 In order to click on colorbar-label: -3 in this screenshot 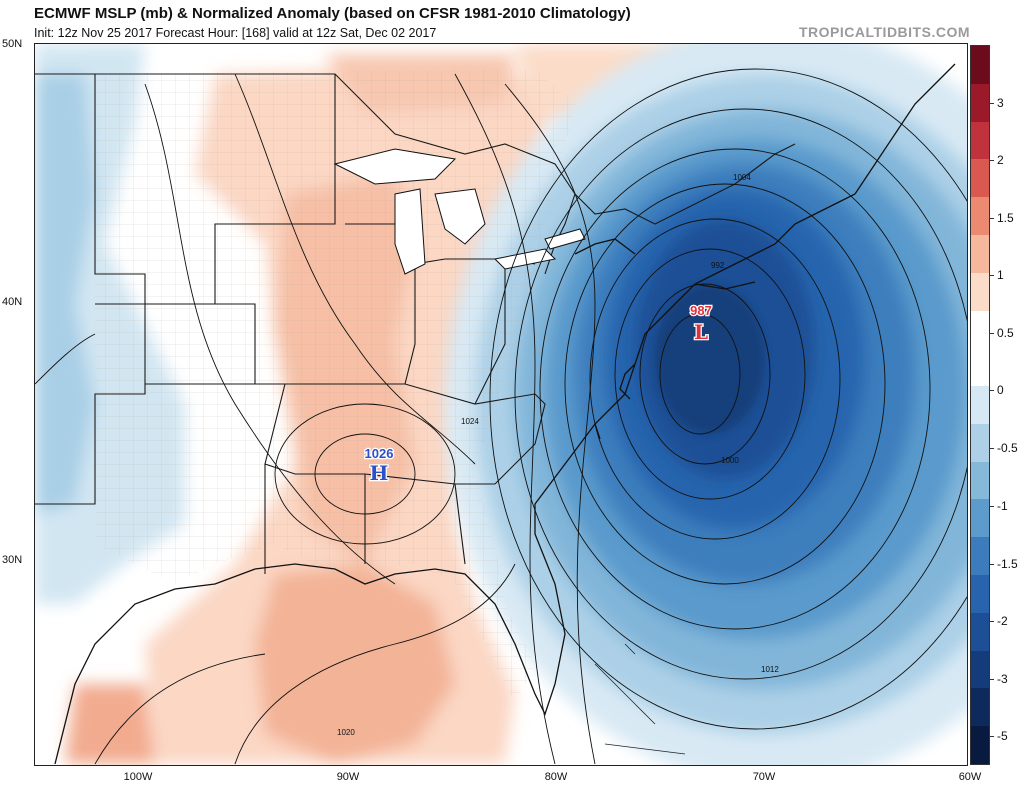, I will do `click(1002, 679)`.